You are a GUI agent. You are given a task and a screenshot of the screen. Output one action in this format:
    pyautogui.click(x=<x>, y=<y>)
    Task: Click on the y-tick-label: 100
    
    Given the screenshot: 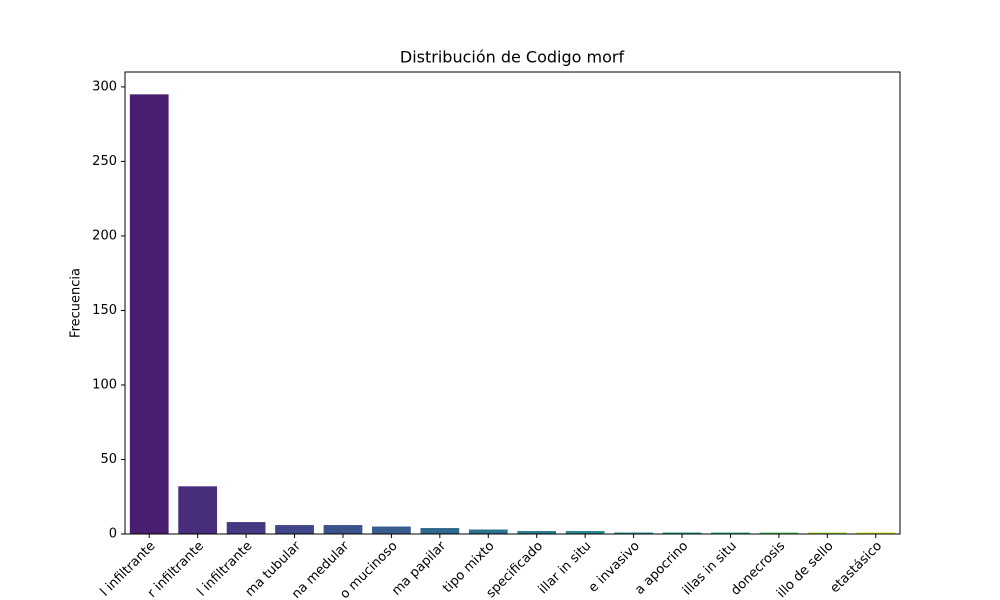 What is the action you would take?
    pyautogui.click(x=104, y=384)
    